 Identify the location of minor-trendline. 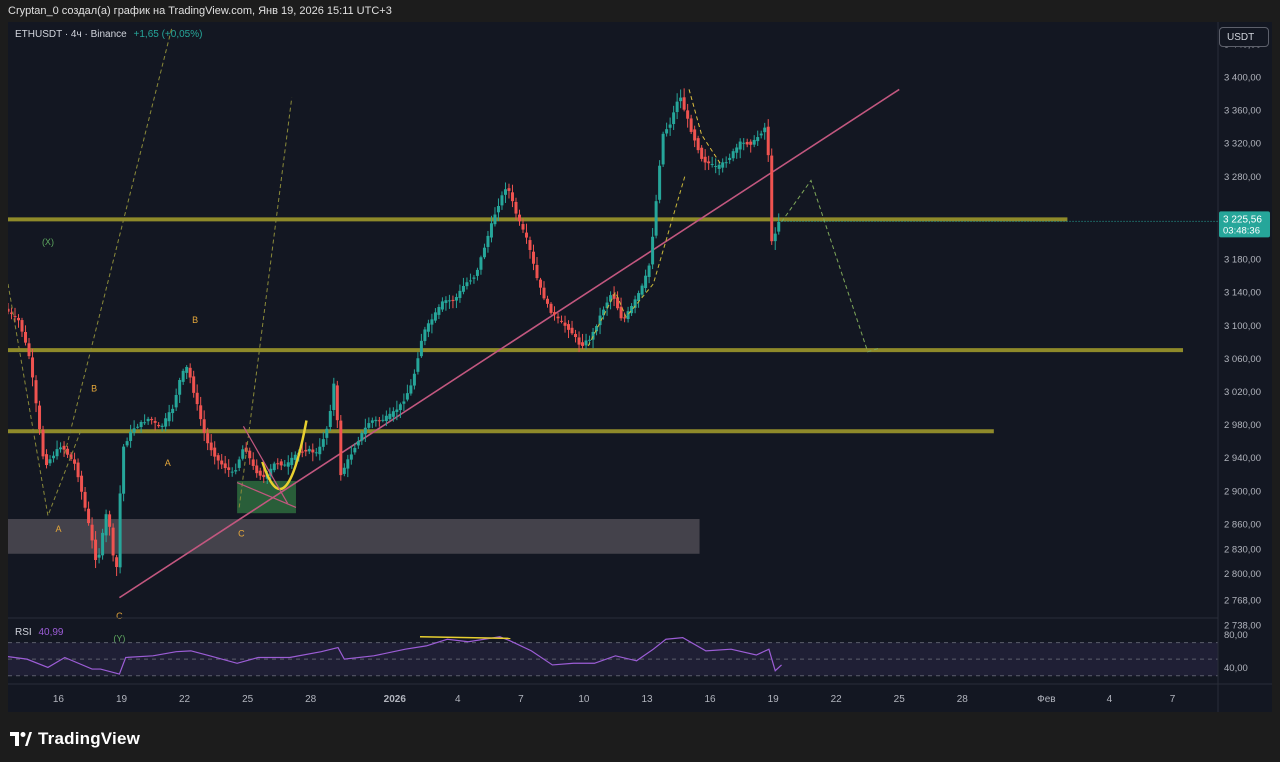
(265, 464).